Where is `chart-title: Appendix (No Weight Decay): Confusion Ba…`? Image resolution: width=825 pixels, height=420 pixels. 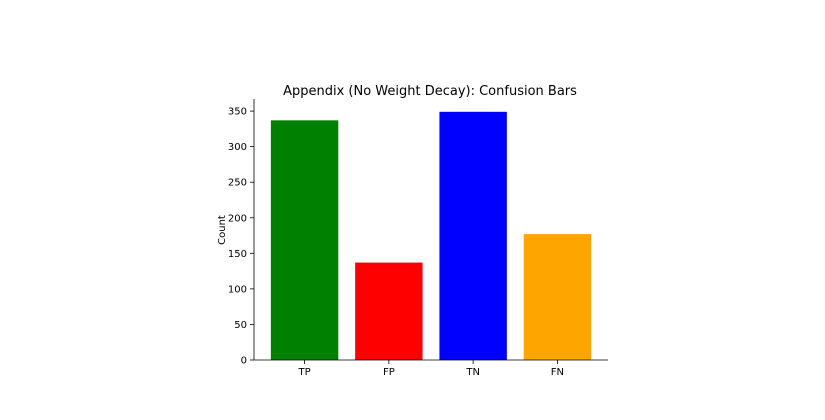 chart-title: Appendix (No Weight Decay): Confusion Ba… is located at coordinates (430, 91).